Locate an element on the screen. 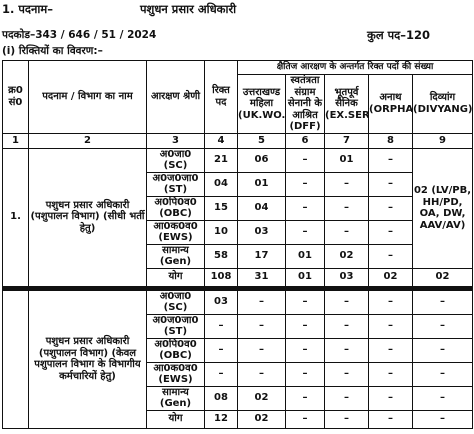 This screenshot has height=434, width=474. post-label: 1. पदनाम– is located at coordinates (28, 9).